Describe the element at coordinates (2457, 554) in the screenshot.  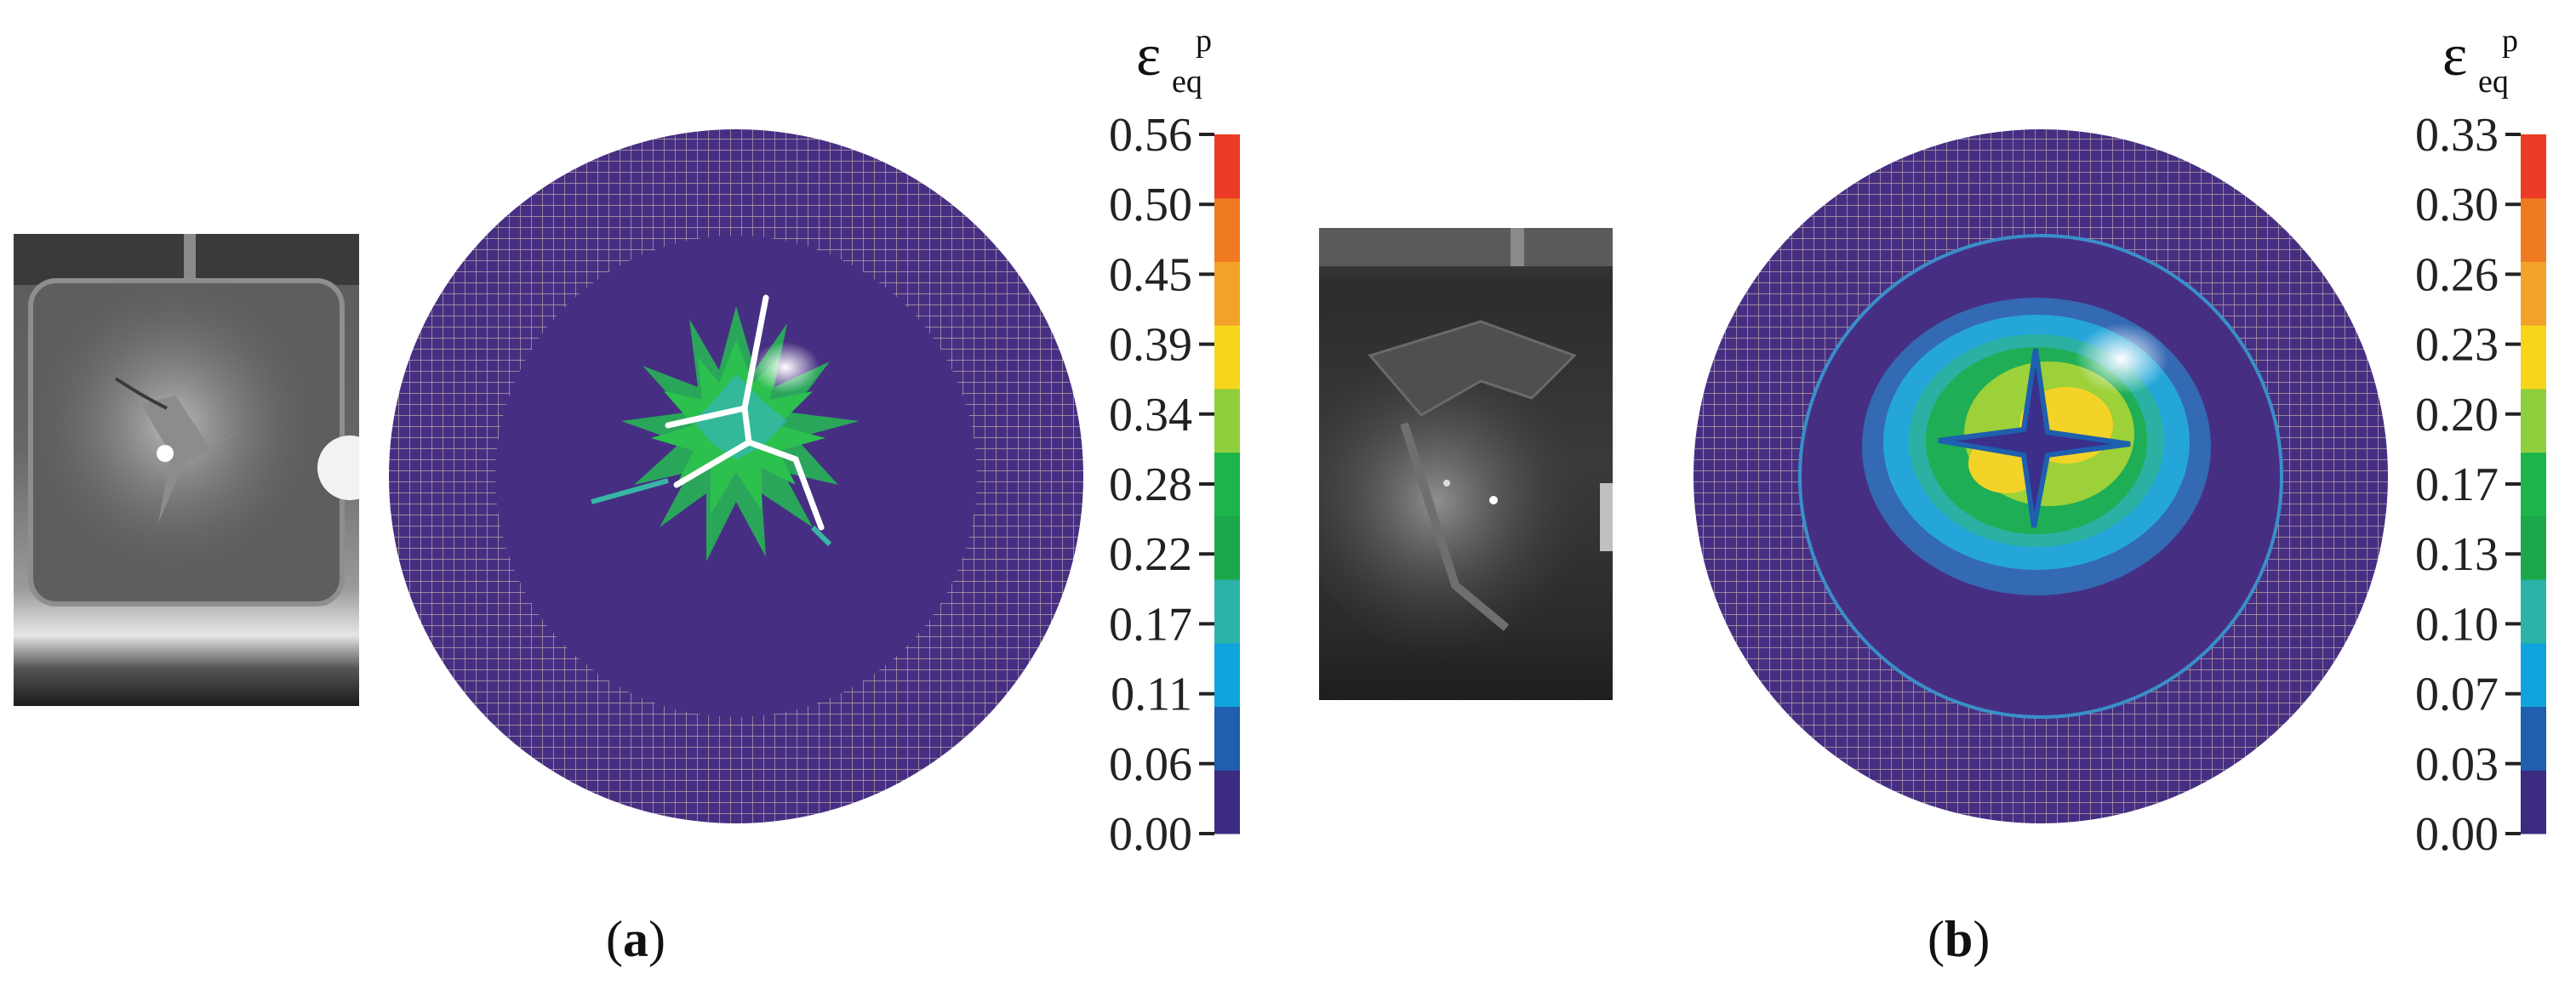
I see `colorbar-b-tick-label: 0.13` at that location.